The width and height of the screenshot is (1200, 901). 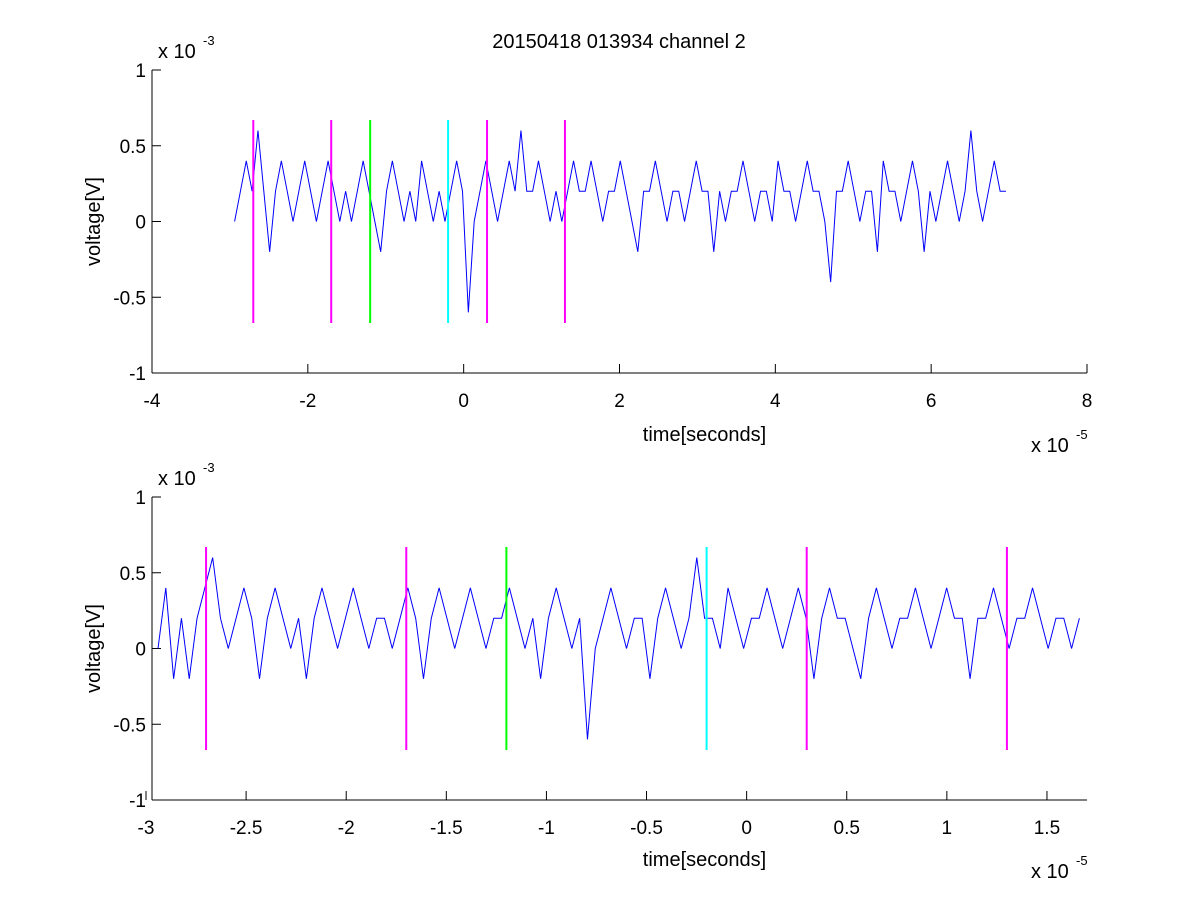 I want to click on x-tick-label: 0.5, so click(x=847, y=828).